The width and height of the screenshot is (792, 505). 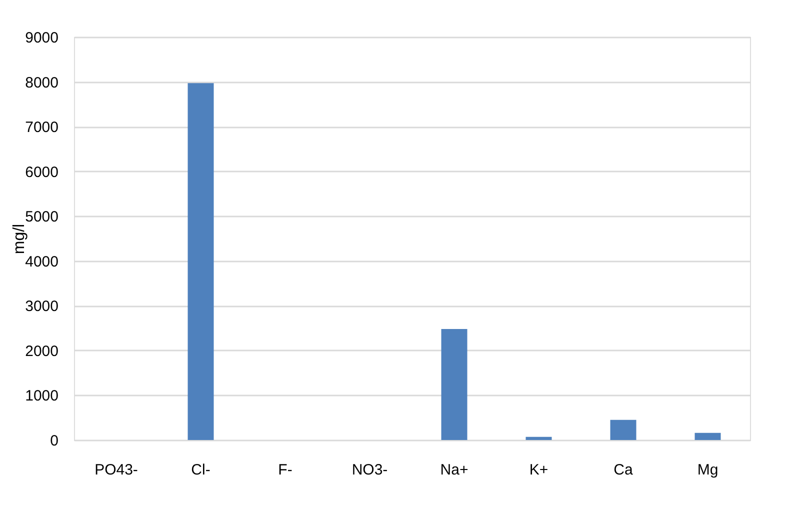 I want to click on x-tick-label: Ca, so click(x=624, y=470).